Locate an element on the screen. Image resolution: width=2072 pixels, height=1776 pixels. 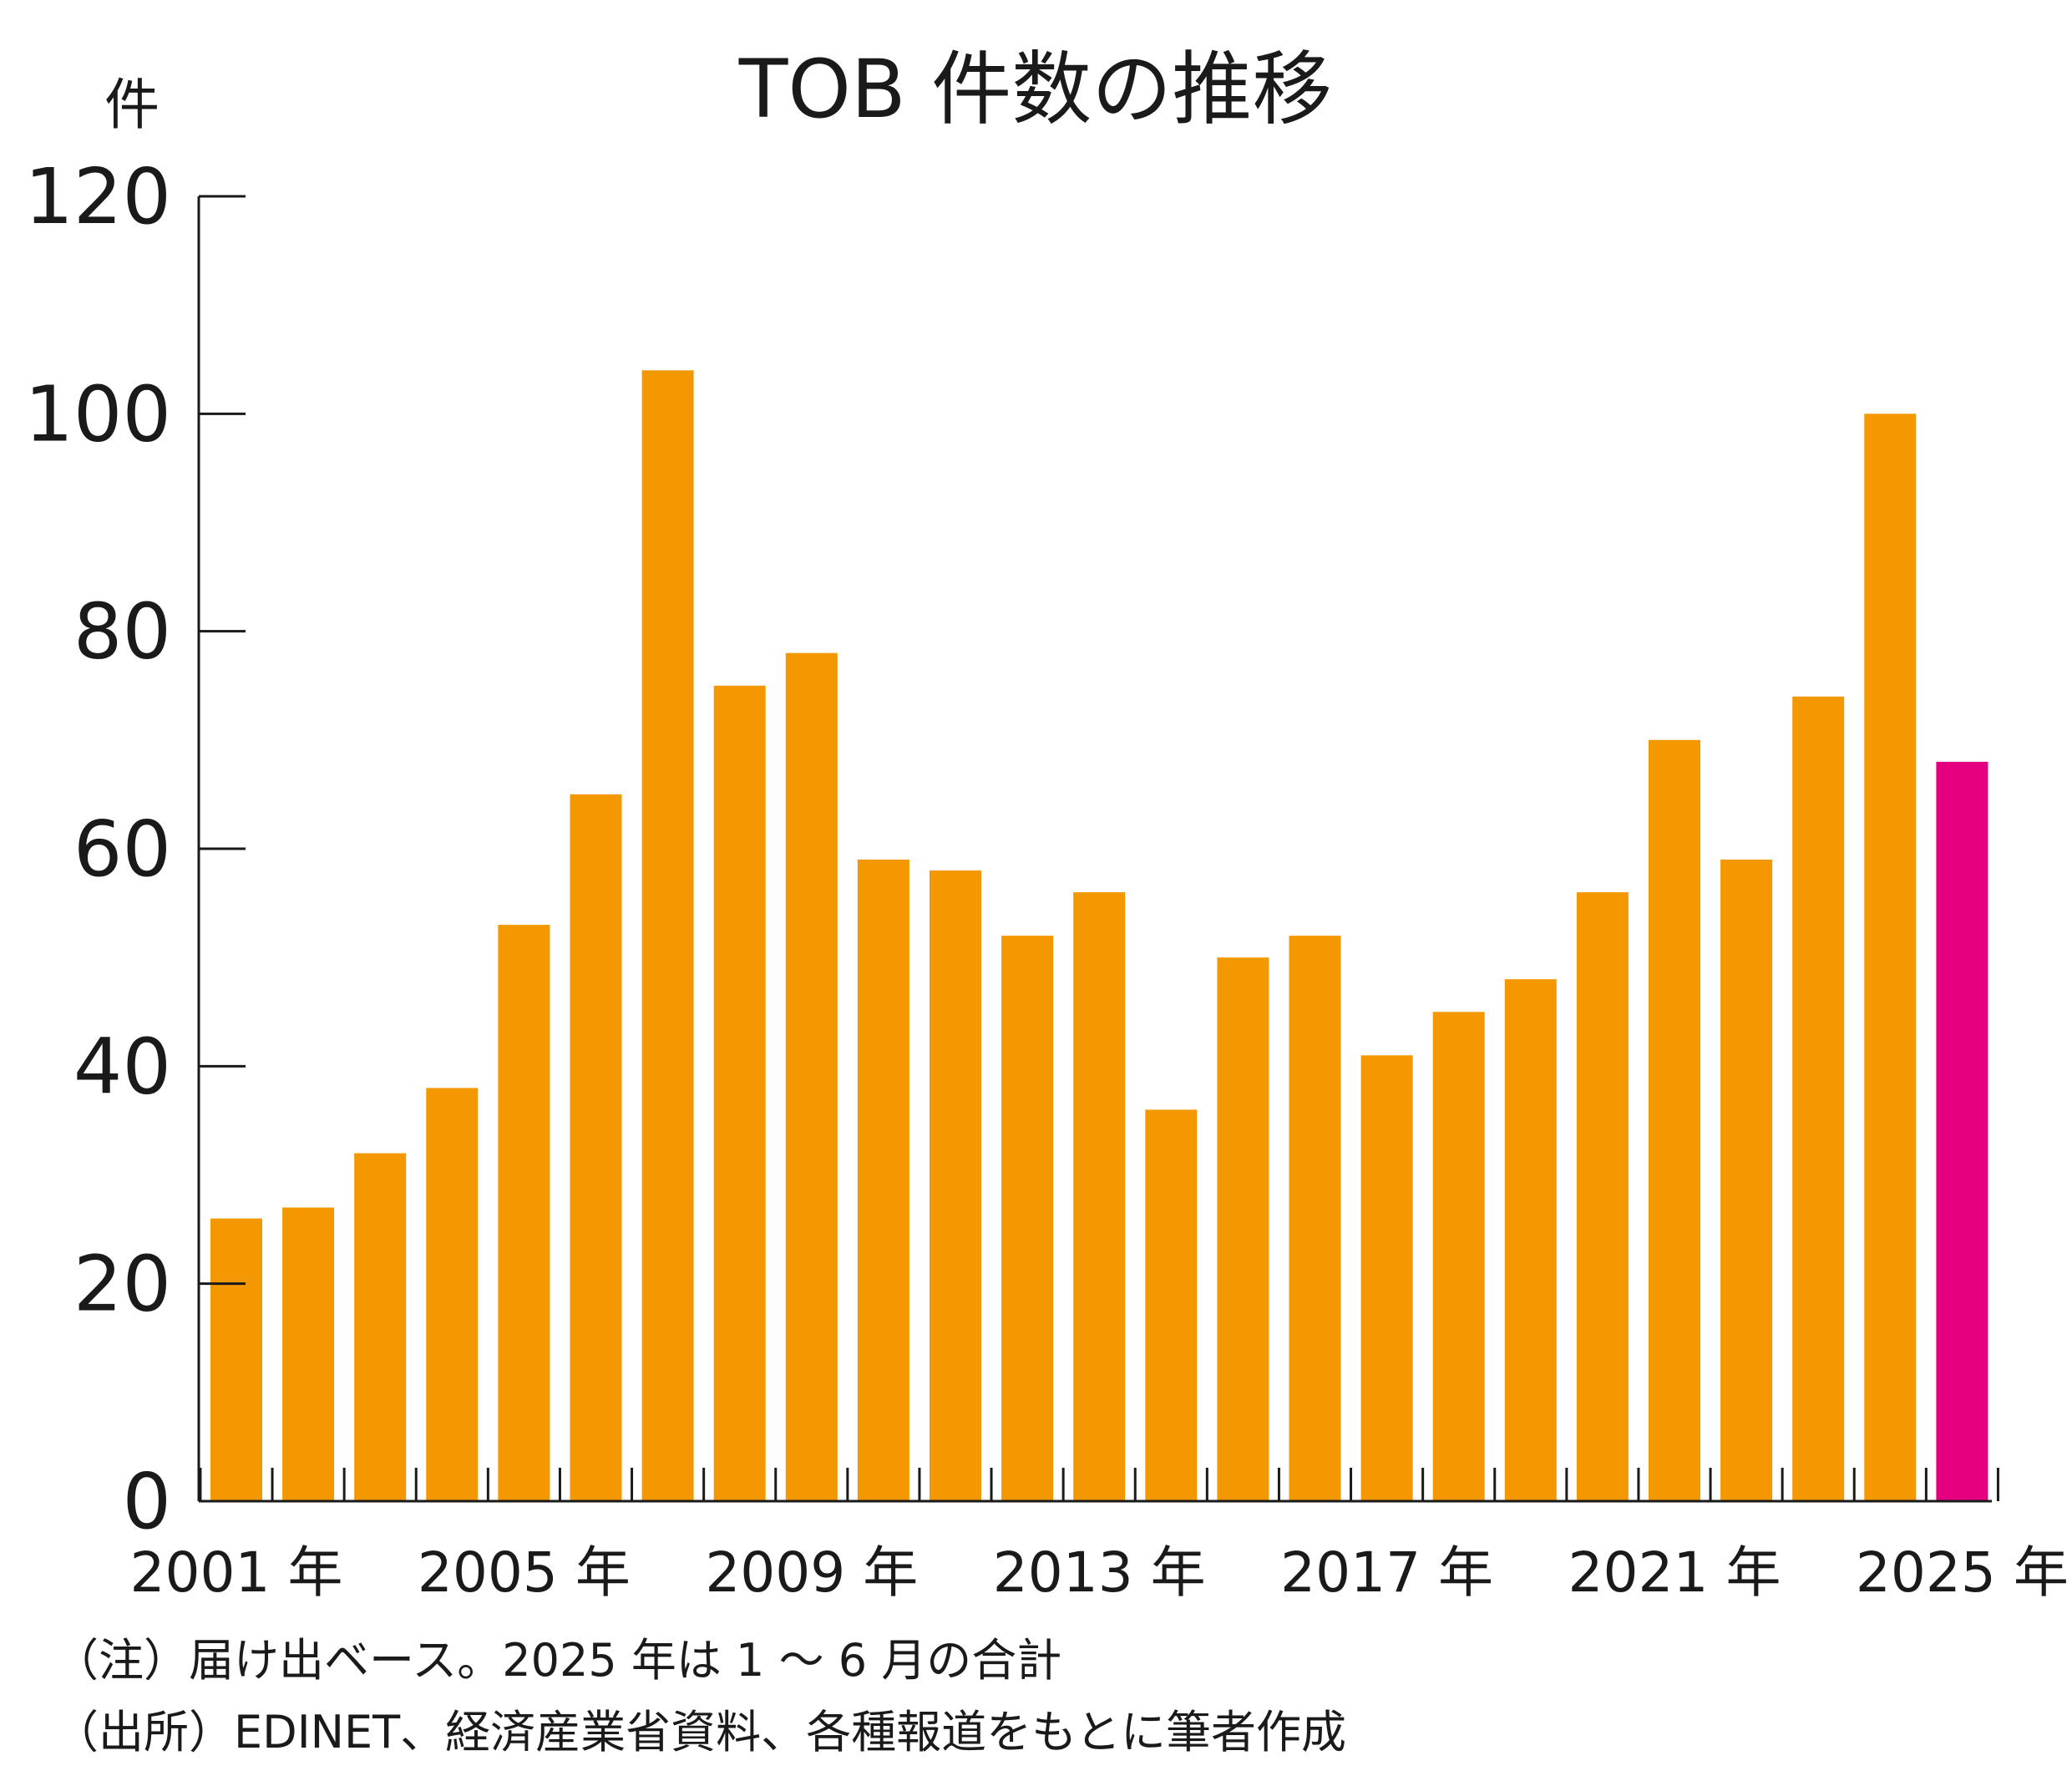
y-tick-label-0: 0 is located at coordinates (146, 1501).